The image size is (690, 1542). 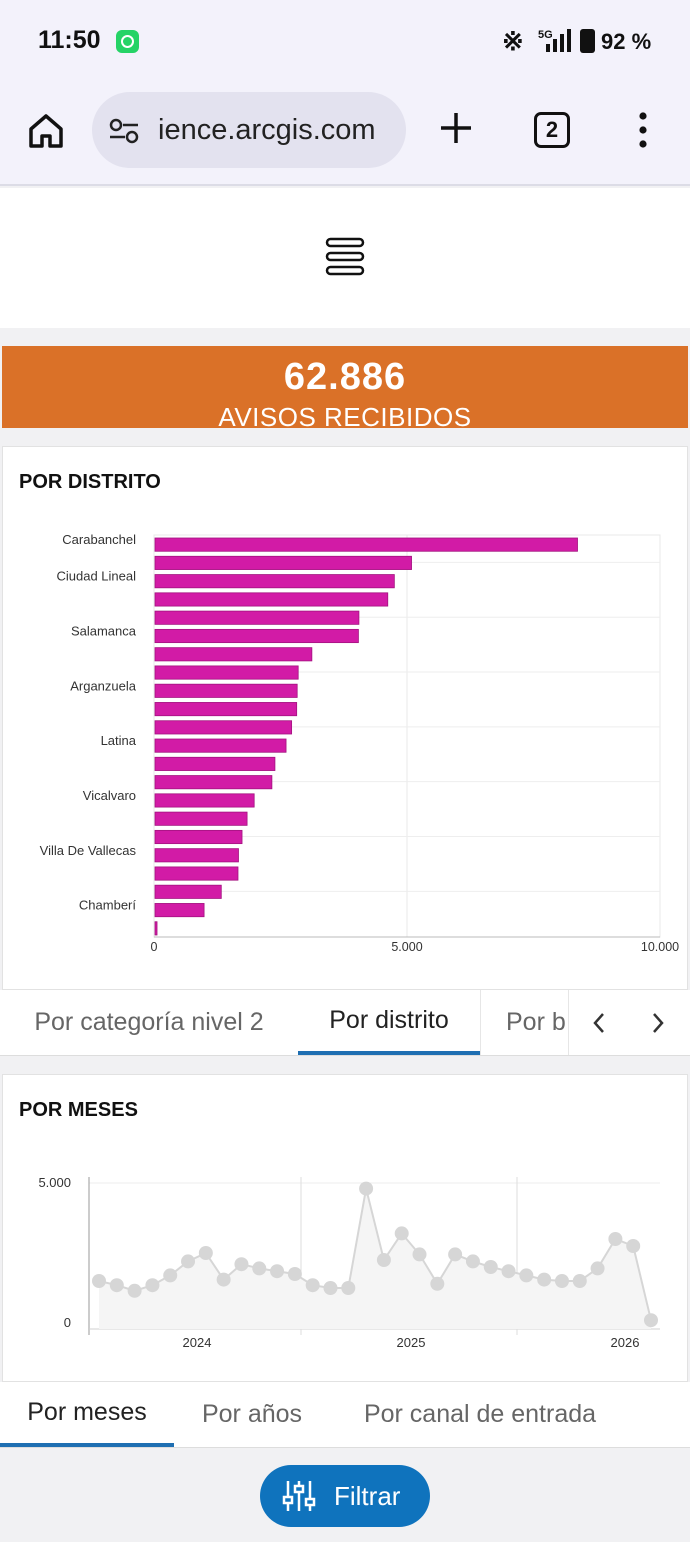 What do you see at coordinates (103, 685) in the screenshot?
I see `category-label: Arganzuela` at bounding box center [103, 685].